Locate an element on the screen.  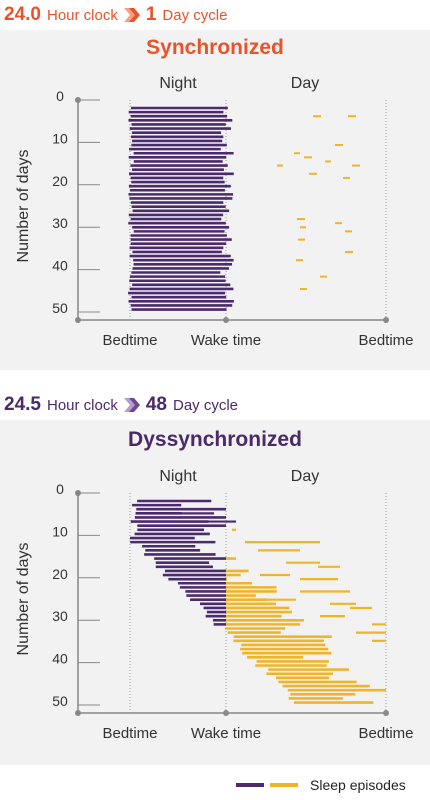
panel2-title: Dyssynchronized is located at coordinates (215, 439).